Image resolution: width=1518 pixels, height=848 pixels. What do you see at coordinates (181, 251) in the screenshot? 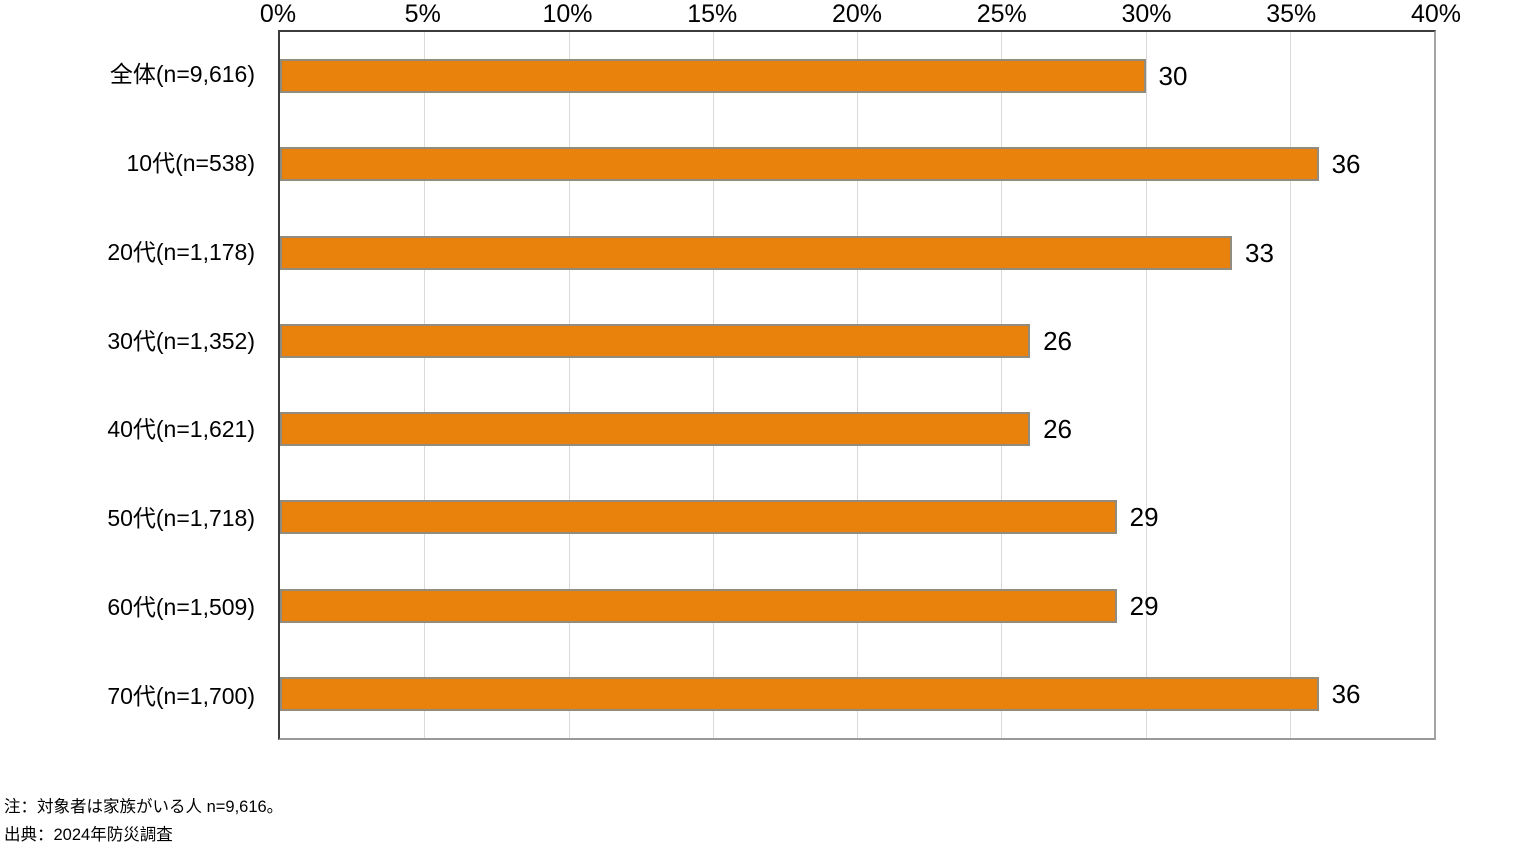
I see `category-label: 20代(n=1,178)` at bounding box center [181, 251].